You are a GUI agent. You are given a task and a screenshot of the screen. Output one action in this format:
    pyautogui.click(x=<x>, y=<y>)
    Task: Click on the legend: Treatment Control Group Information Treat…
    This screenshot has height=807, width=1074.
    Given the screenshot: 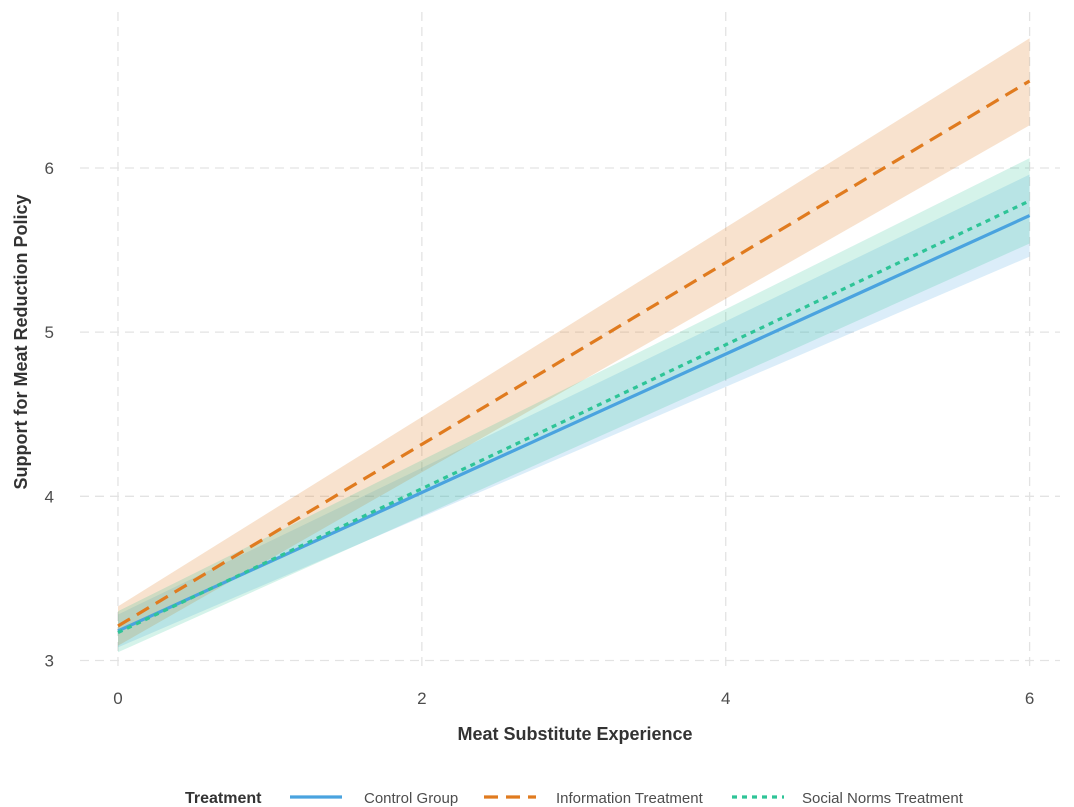 What is the action you would take?
    pyautogui.click(x=574, y=798)
    